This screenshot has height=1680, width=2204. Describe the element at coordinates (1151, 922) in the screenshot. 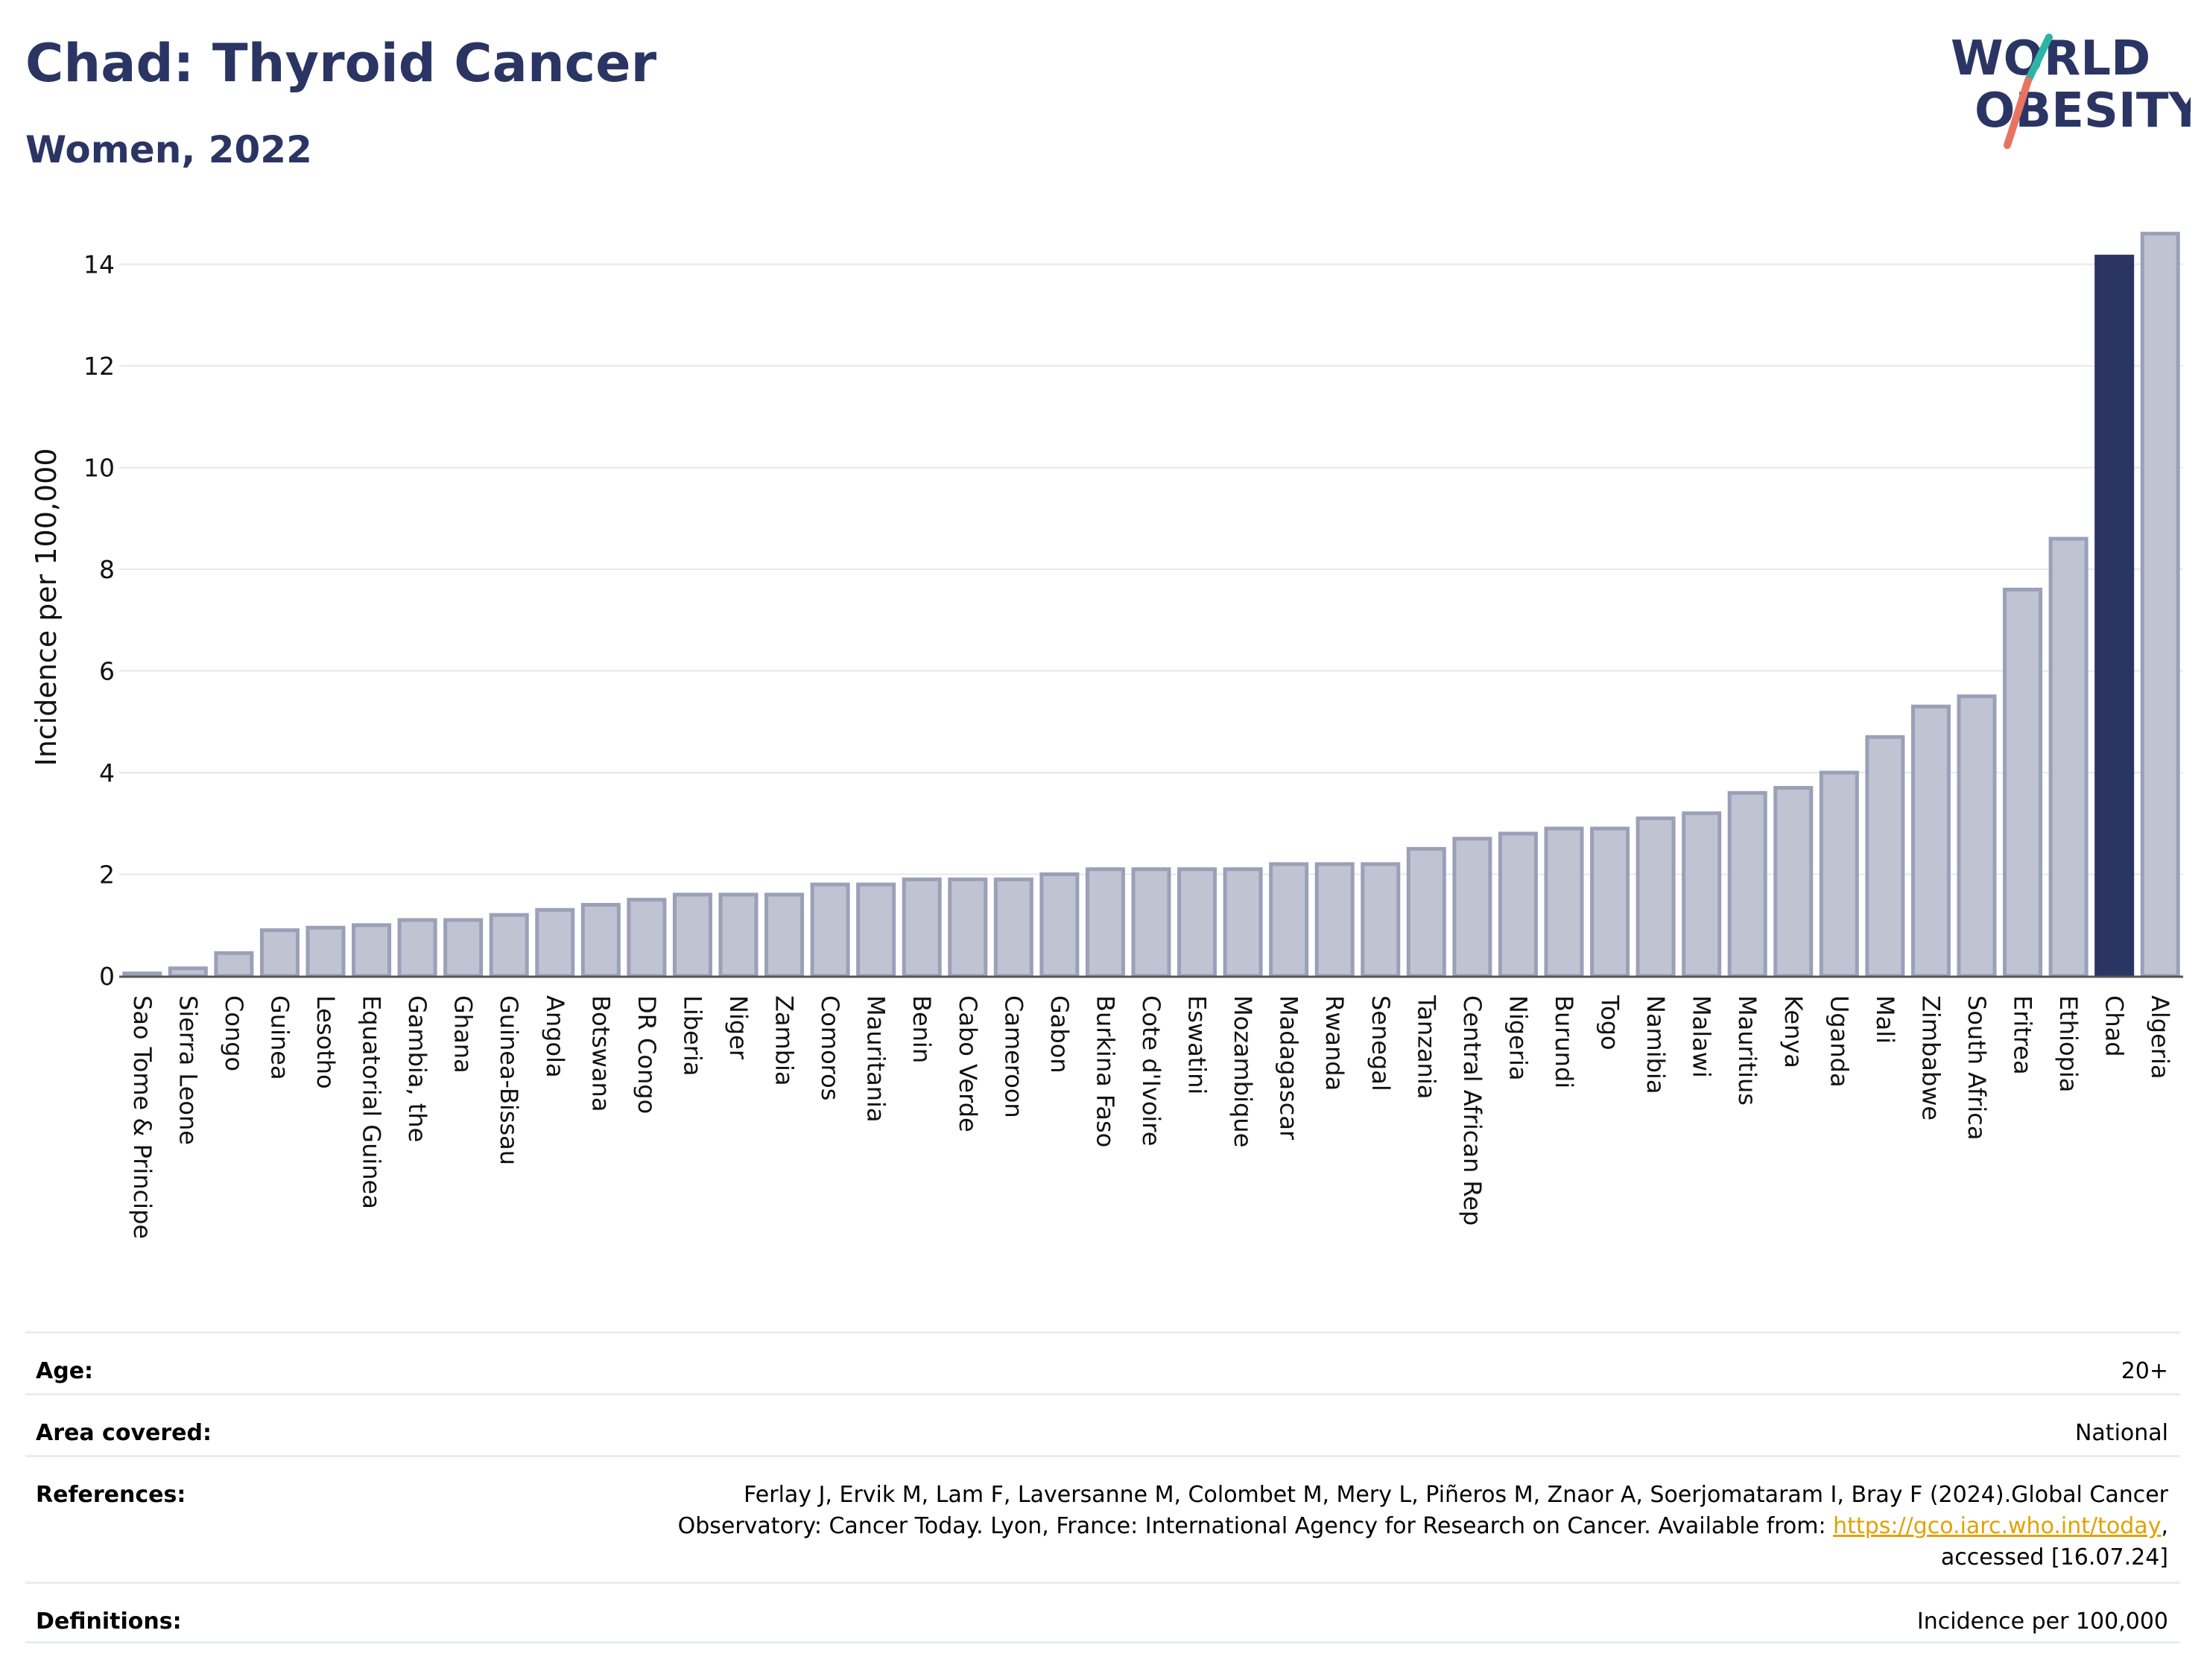

I see `bar-cote-d-ivoire` at that location.